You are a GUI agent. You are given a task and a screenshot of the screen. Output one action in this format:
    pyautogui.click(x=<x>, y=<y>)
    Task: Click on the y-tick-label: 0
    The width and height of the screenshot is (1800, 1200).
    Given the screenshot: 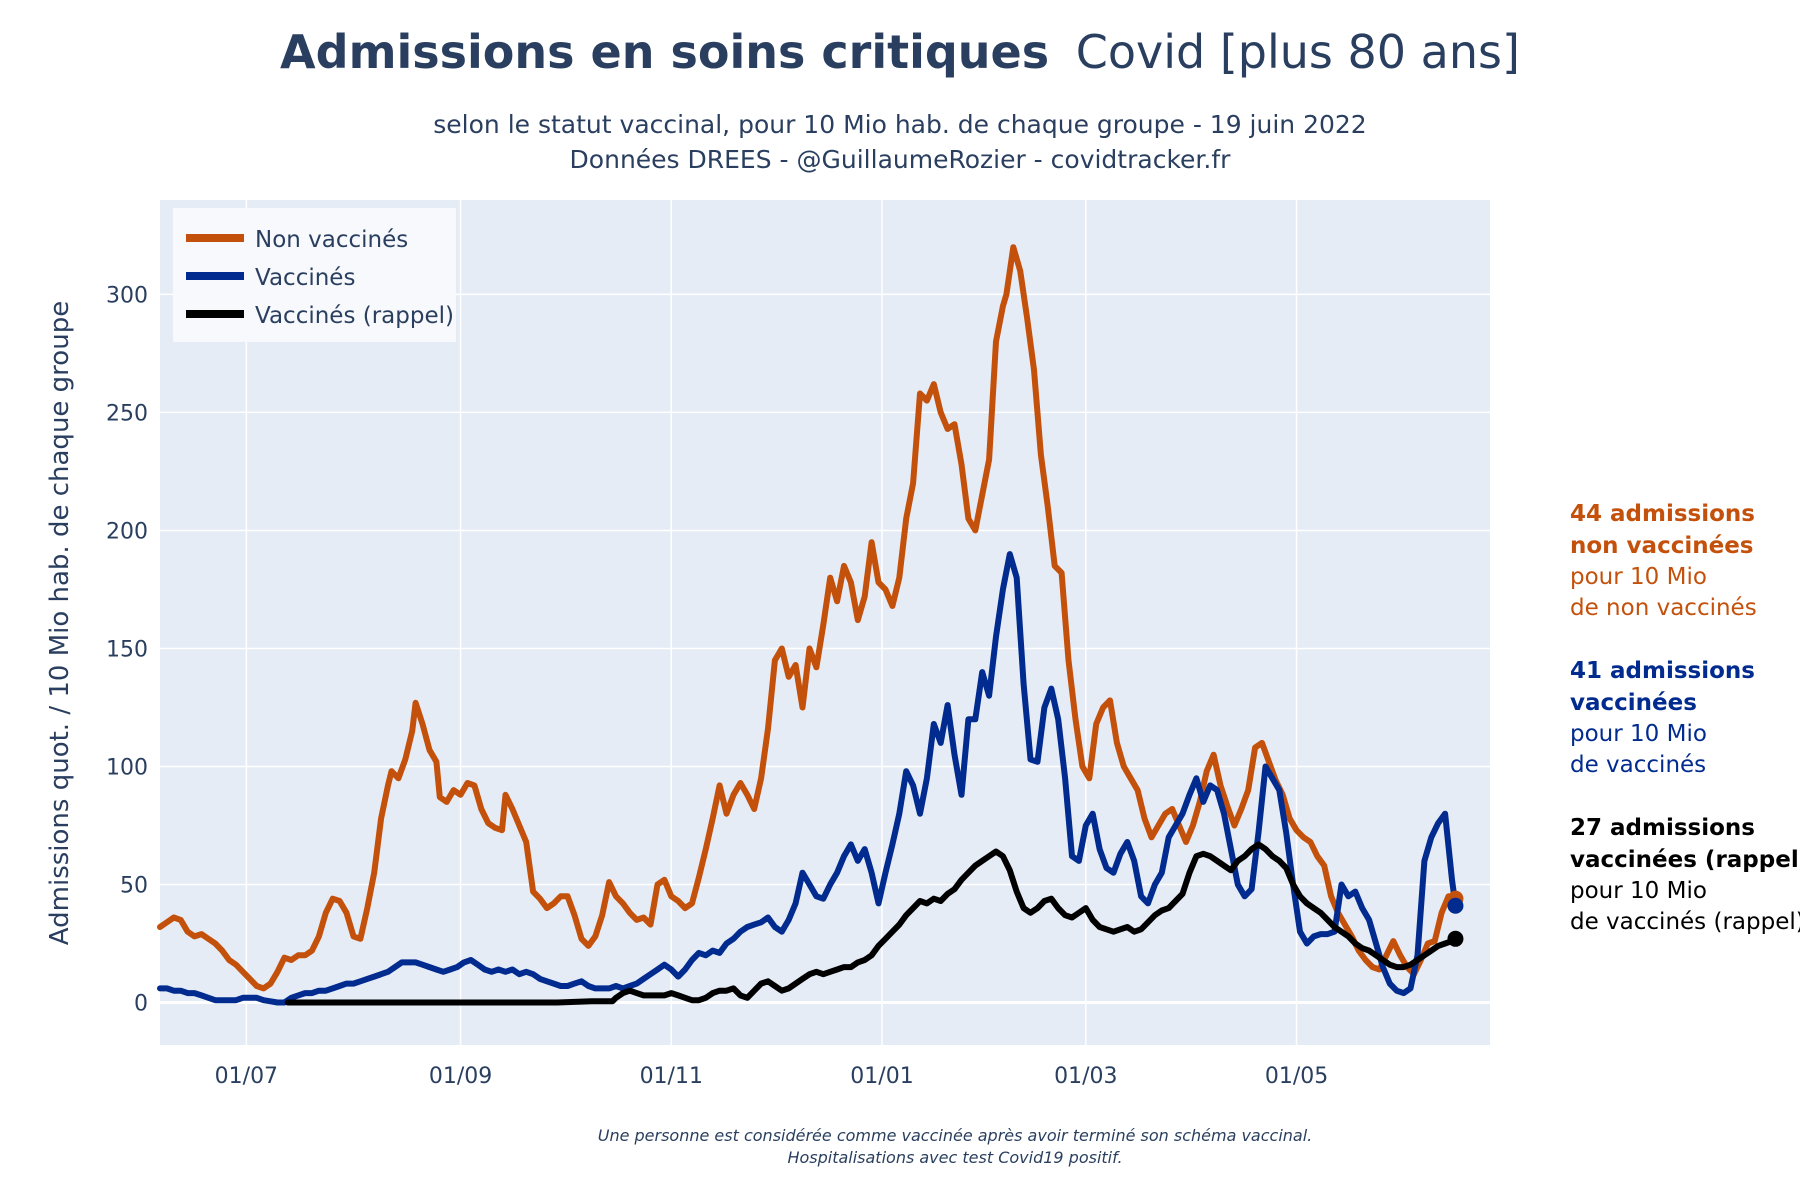 What is the action you would take?
    pyautogui.click(x=141, y=1004)
    